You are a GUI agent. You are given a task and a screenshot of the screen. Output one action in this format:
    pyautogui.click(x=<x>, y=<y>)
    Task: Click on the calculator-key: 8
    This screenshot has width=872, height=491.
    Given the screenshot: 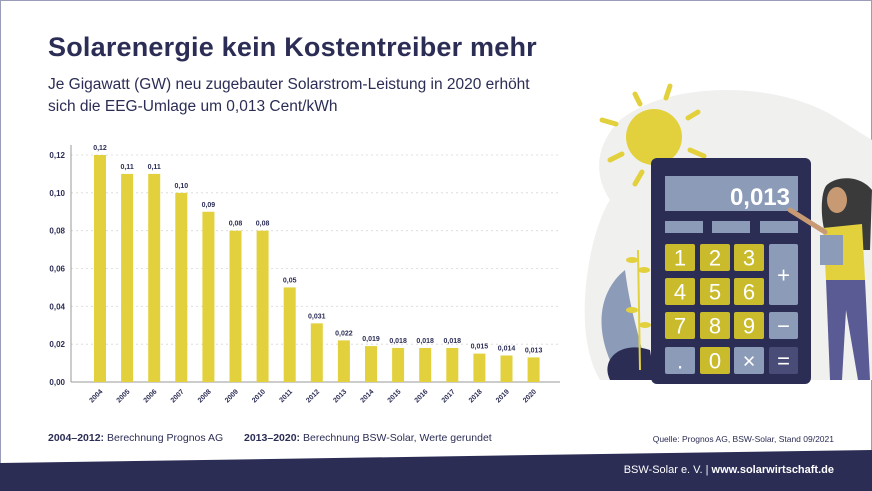 What is the action you would take?
    pyautogui.click(x=715, y=326)
    